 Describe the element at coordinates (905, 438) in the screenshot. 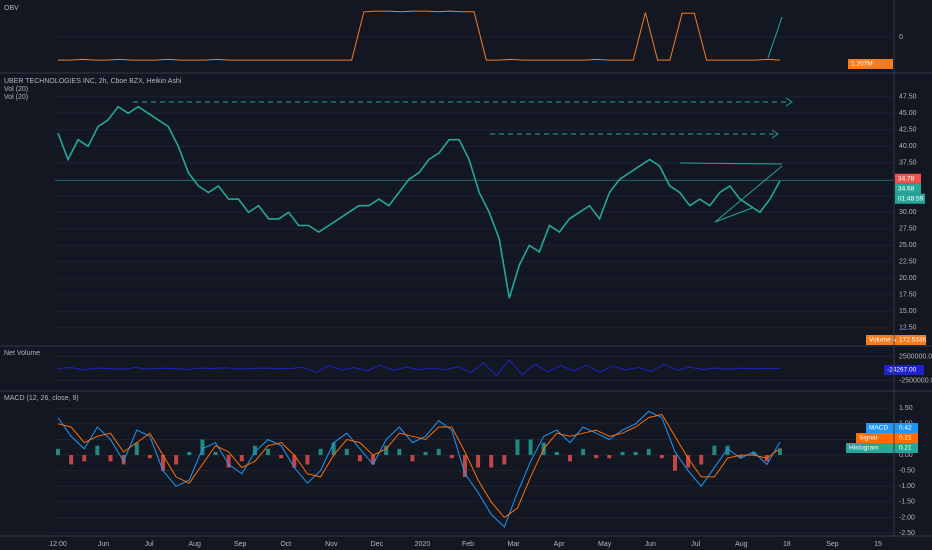

I see `macd-tag-value: 0.21` at that location.